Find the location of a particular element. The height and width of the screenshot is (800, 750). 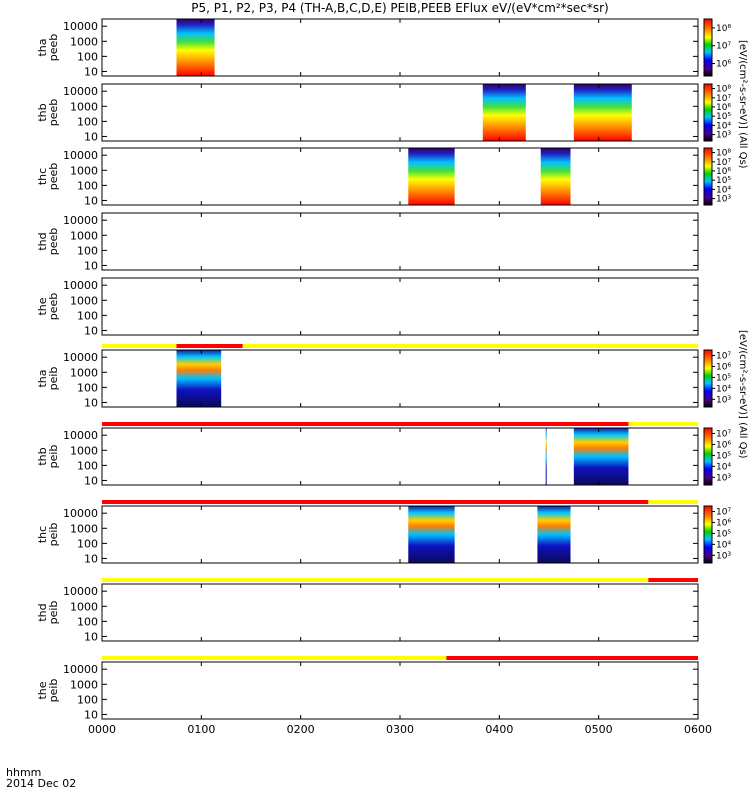

panel-ylabel: thapeib is located at coordinates (48, 379).